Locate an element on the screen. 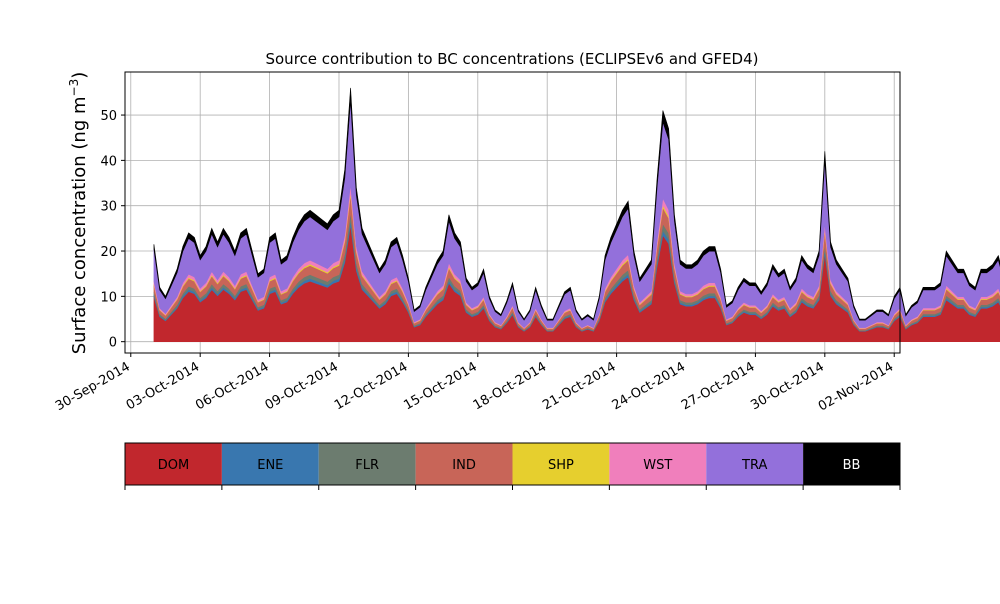 This screenshot has width=1000, height=604. y-tick-label: 40 is located at coordinates (108, 161).